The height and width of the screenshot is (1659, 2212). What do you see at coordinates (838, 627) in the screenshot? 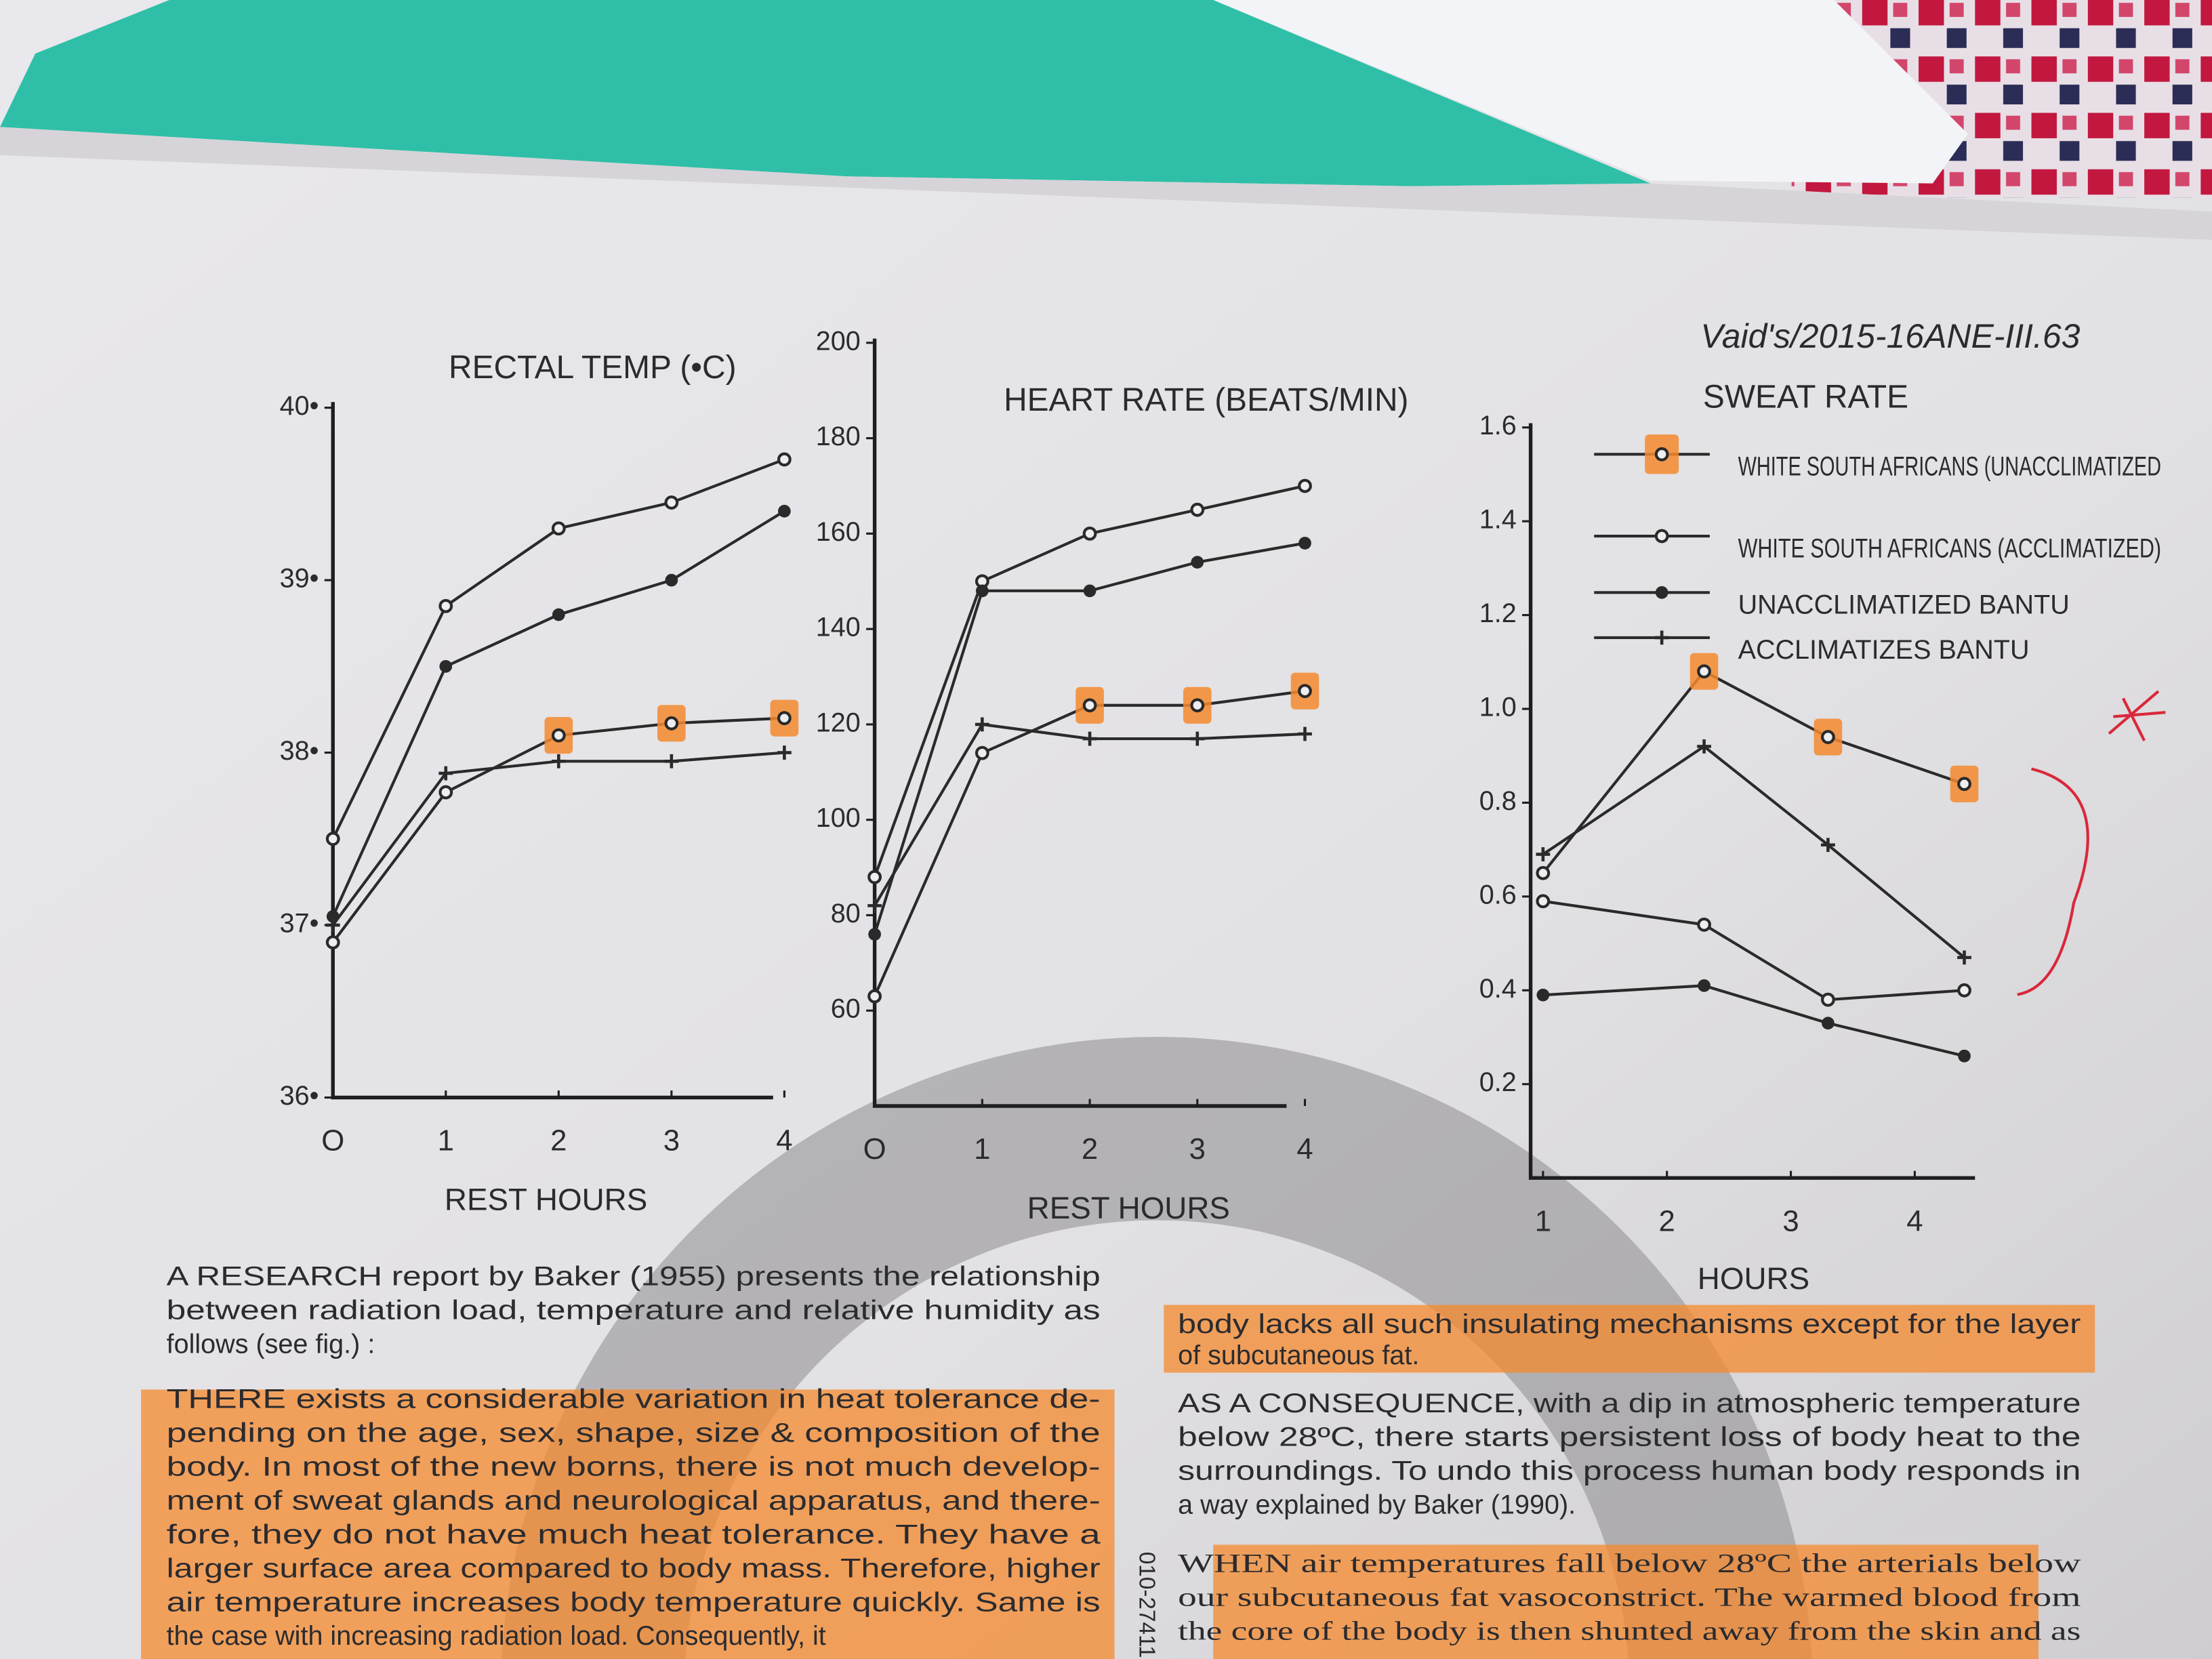
I see `y-tick-label: 140` at bounding box center [838, 627].